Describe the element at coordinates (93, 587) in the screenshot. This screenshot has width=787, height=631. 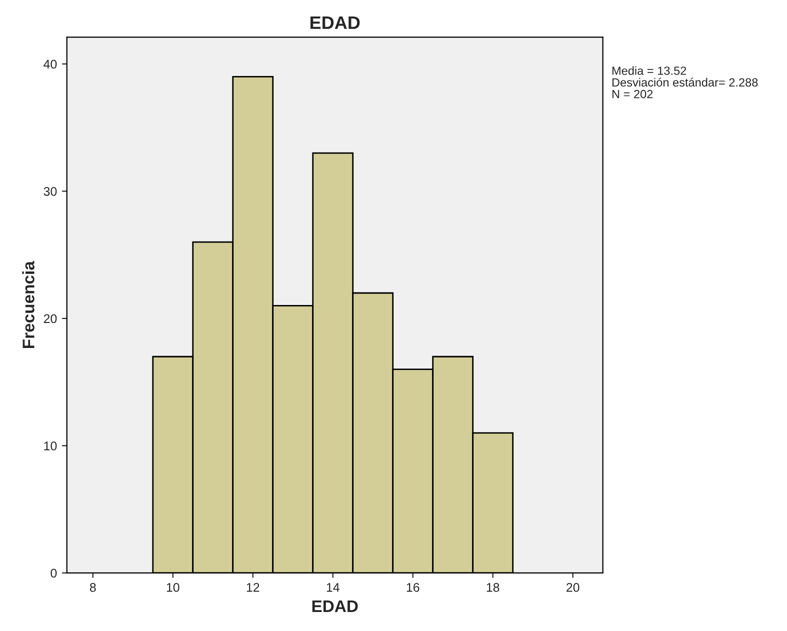
I see `x-tick-label: 8` at that location.